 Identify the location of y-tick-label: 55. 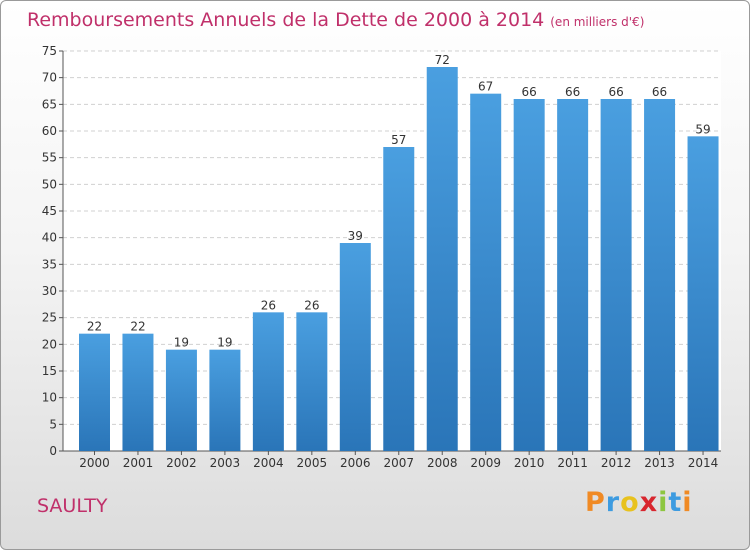
(49, 158).